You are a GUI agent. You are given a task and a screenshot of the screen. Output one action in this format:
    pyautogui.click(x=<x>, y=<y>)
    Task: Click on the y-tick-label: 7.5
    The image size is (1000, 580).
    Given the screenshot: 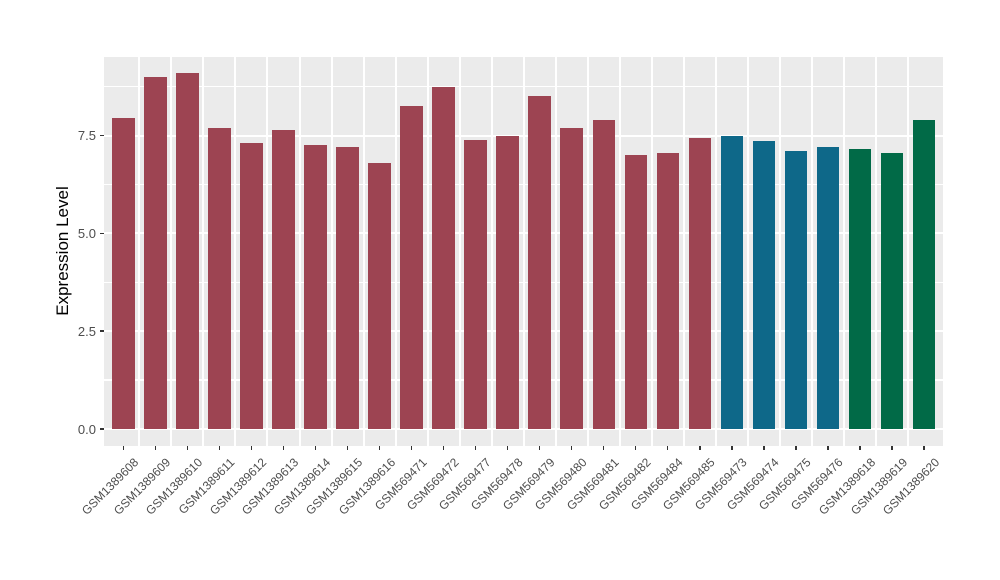 What is the action you would take?
    pyautogui.click(x=86, y=136)
    